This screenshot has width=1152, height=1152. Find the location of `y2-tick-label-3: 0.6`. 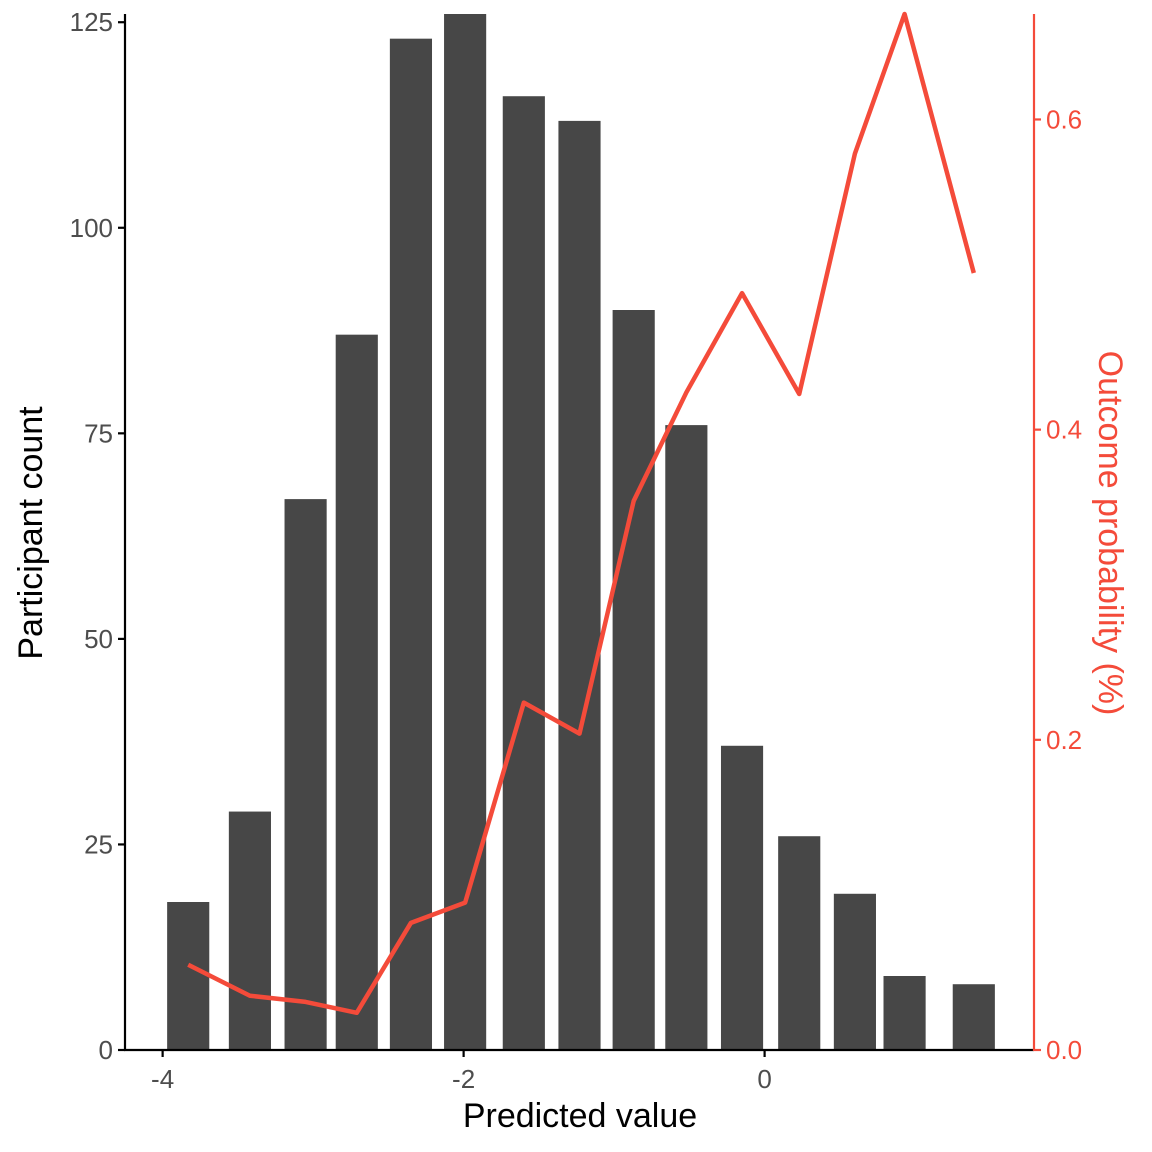

y2-tick-label-3: 0.6 is located at coordinates (1064, 119).